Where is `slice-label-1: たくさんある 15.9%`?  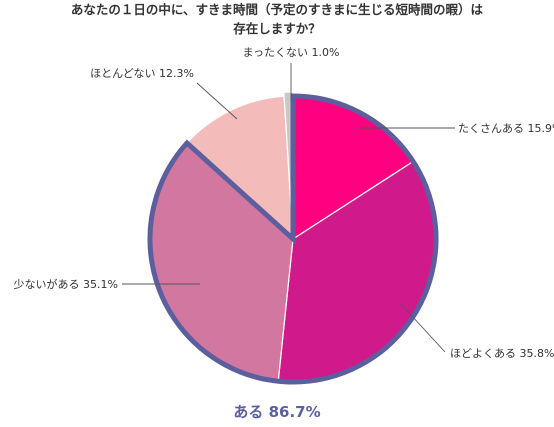
slice-label-1: たくさんある 15.9% is located at coordinates (506, 128).